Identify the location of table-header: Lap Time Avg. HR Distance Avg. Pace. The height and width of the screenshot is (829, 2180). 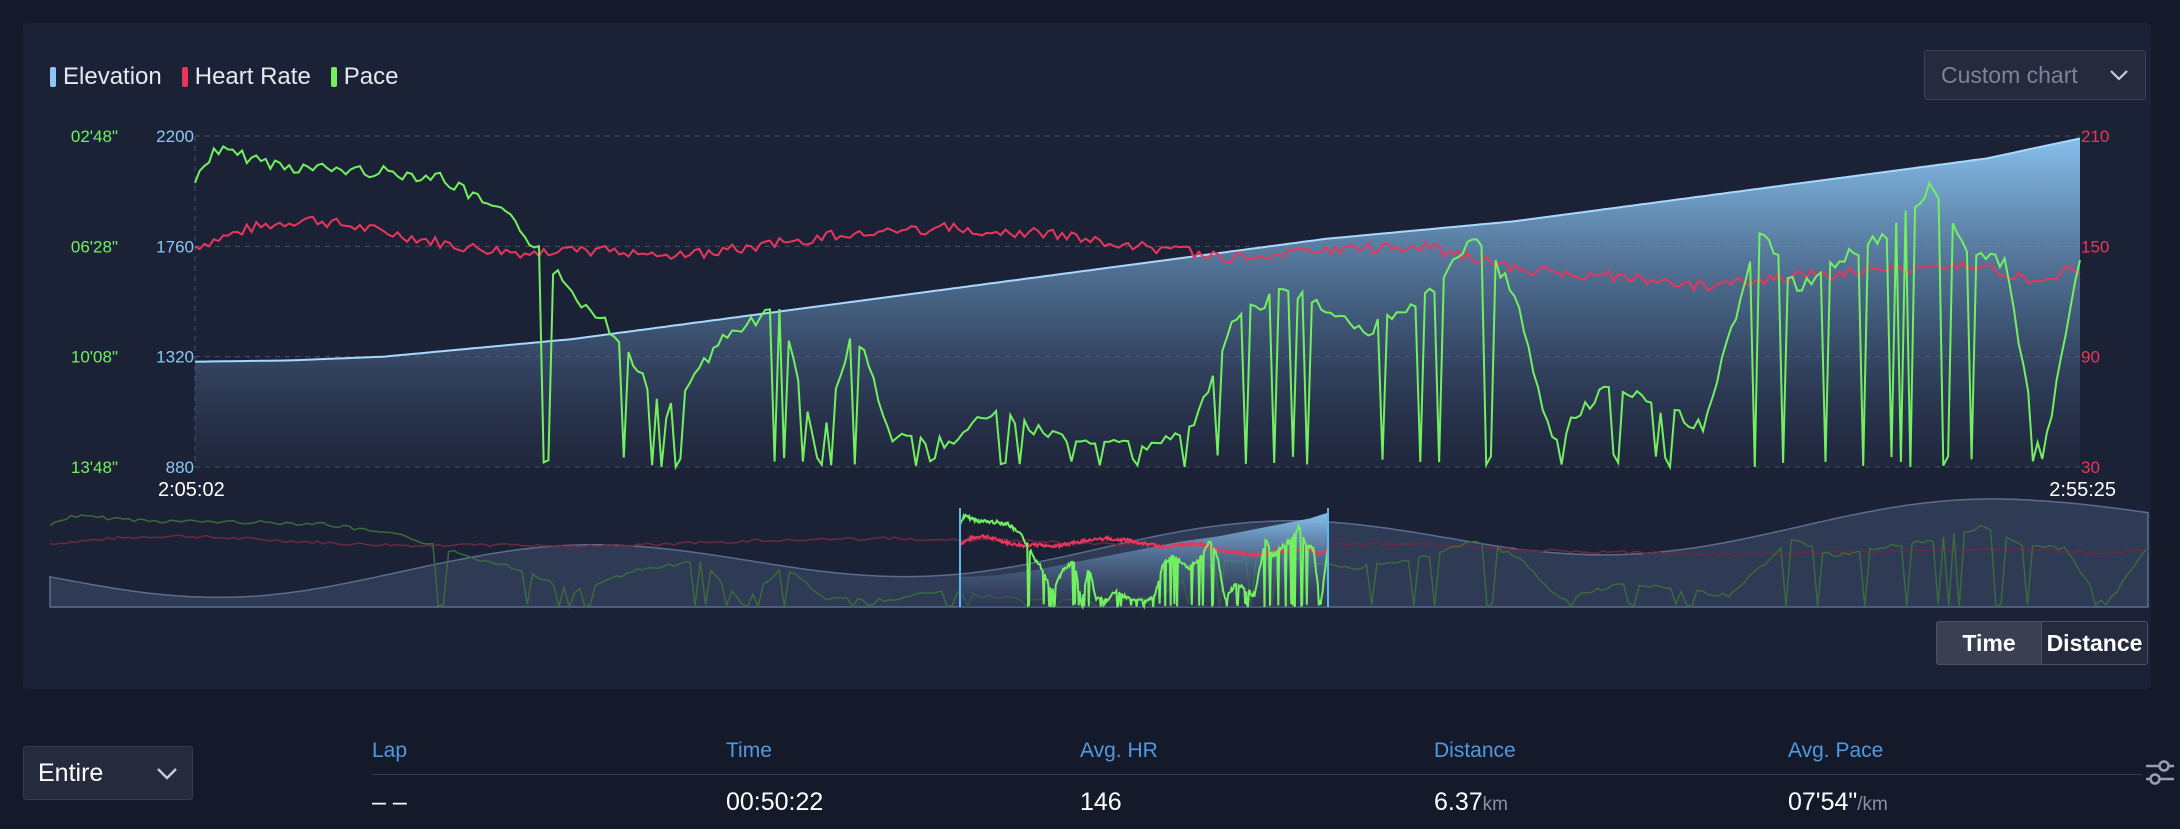
(1257, 751).